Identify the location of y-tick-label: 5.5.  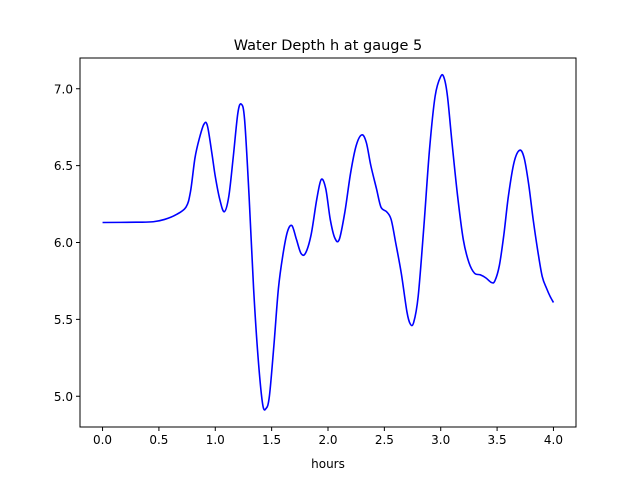
(63, 320).